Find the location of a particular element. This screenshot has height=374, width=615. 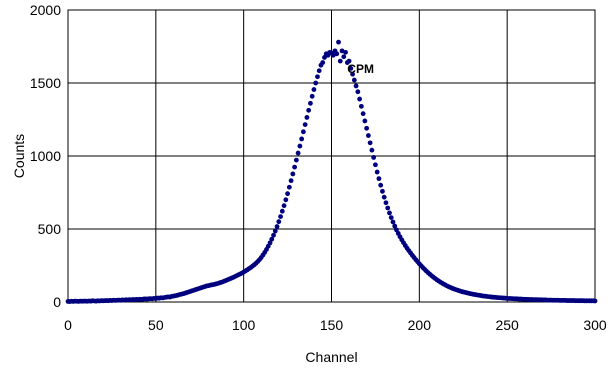

annotations: CPM is located at coordinates (360, 69).